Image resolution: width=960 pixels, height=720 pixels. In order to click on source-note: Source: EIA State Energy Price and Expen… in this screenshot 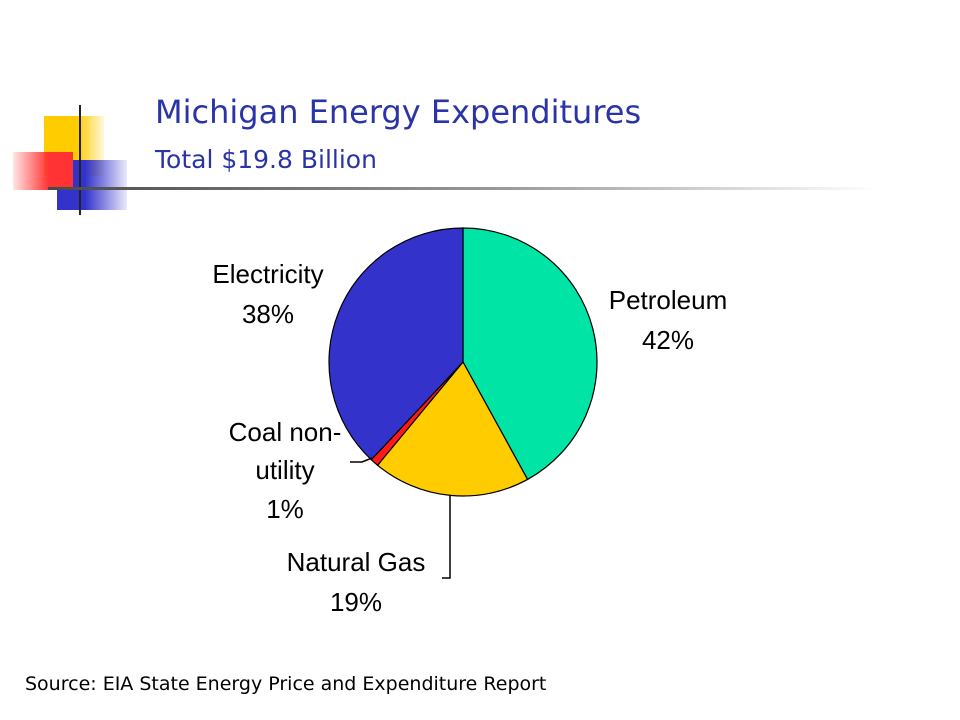, I will do `click(286, 684)`.